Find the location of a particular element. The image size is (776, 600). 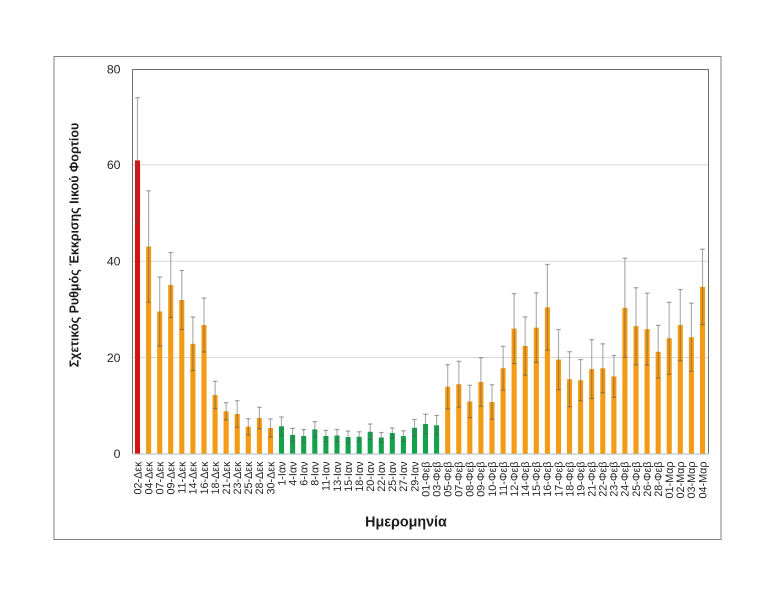

svg-text: 11-Ιαν is located at coordinates (327, 476).